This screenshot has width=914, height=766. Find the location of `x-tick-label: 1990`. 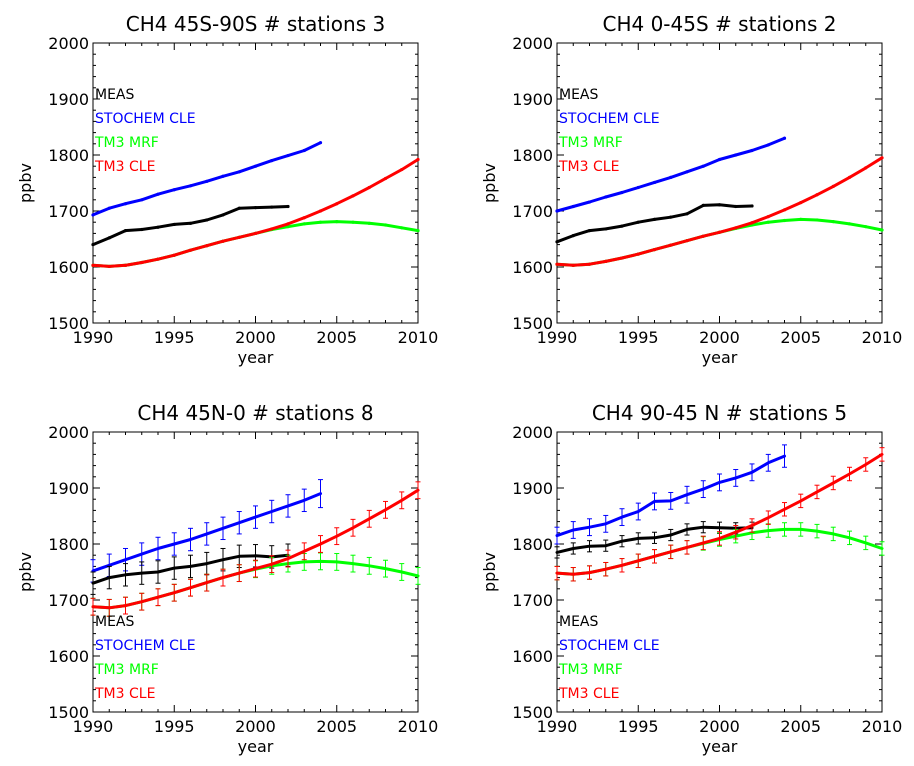

x-tick-label: 1990 is located at coordinates (93, 726).